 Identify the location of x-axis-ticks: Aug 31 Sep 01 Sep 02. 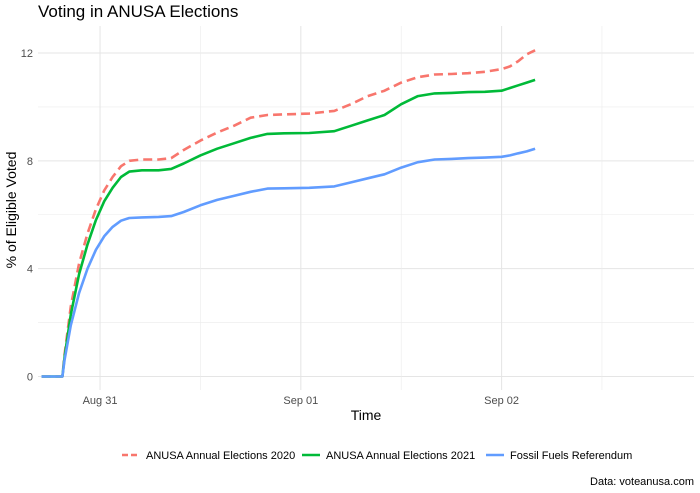
(301, 401).